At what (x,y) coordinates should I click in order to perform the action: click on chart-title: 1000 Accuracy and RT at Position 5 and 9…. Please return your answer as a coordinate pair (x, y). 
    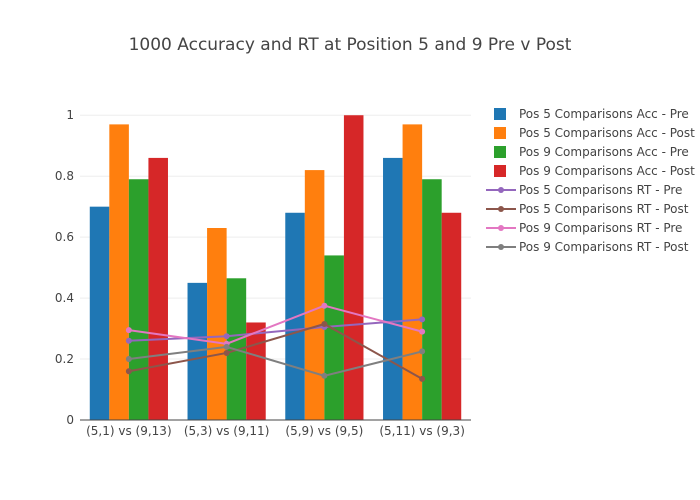
    Looking at the image, I should click on (350, 45).